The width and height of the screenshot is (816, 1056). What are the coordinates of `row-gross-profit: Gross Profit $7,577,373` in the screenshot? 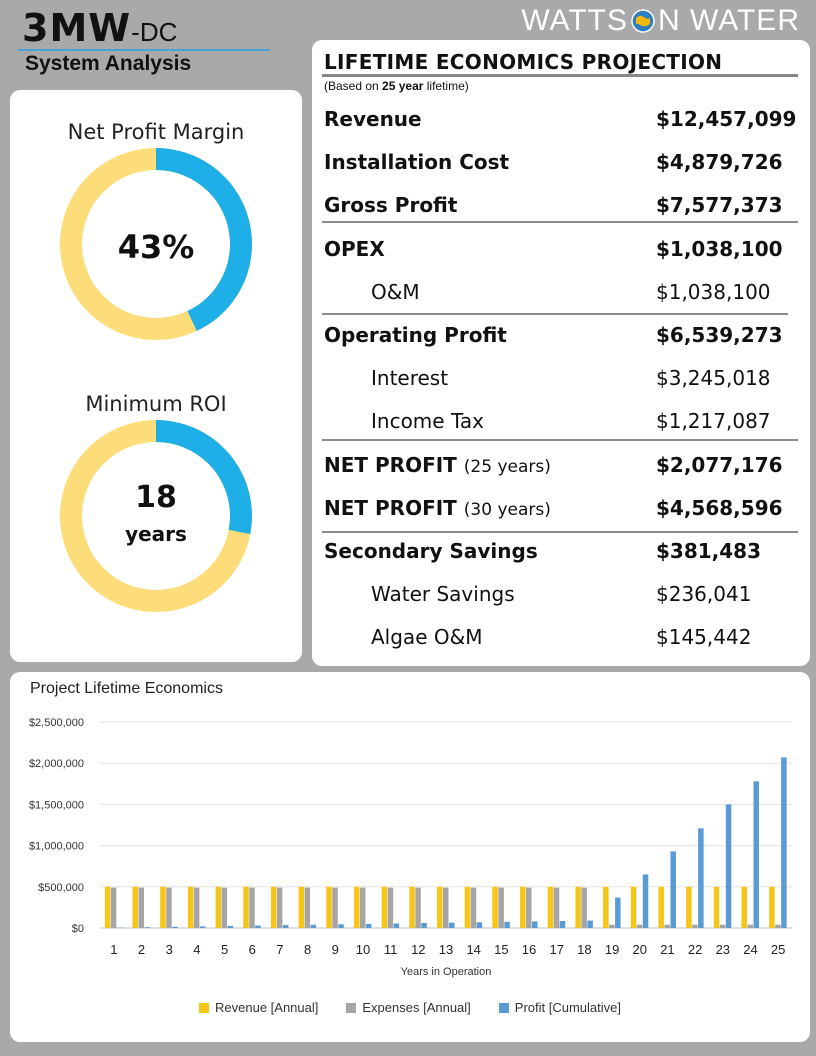 It's located at (561, 204).